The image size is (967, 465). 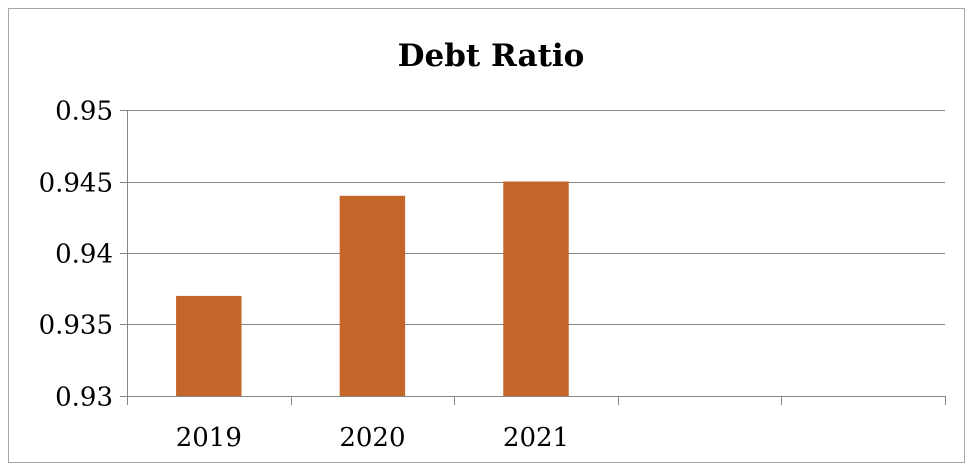 What do you see at coordinates (491, 56) in the screenshot?
I see `chart-title: Debt Ratio` at bounding box center [491, 56].